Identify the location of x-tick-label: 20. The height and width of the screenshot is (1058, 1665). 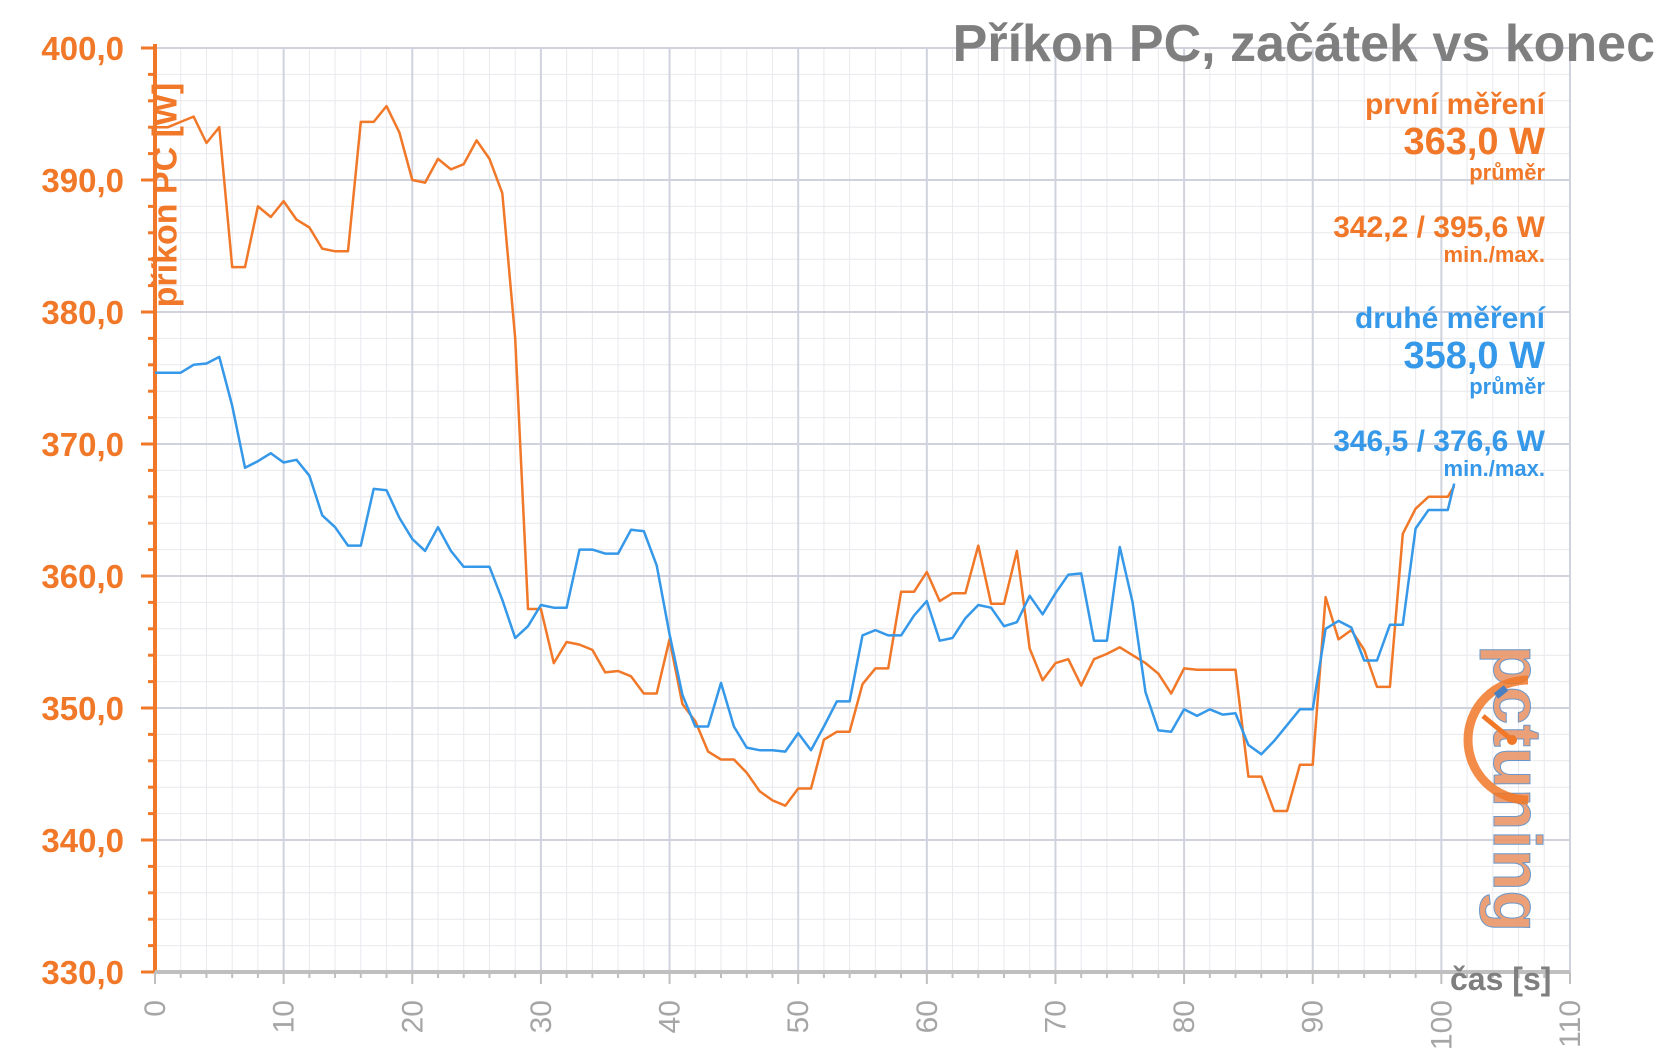
(412, 1016).